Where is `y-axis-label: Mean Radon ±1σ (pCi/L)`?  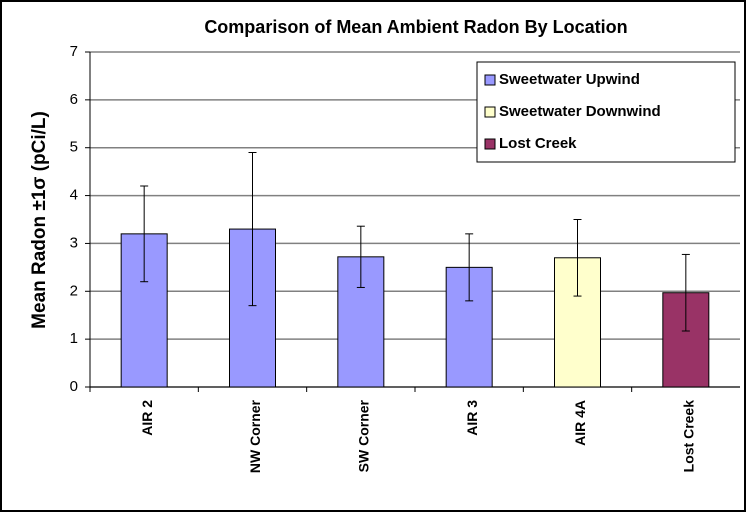 y-axis-label: Mean Radon ±1σ (pCi/L) is located at coordinates (39, 220).